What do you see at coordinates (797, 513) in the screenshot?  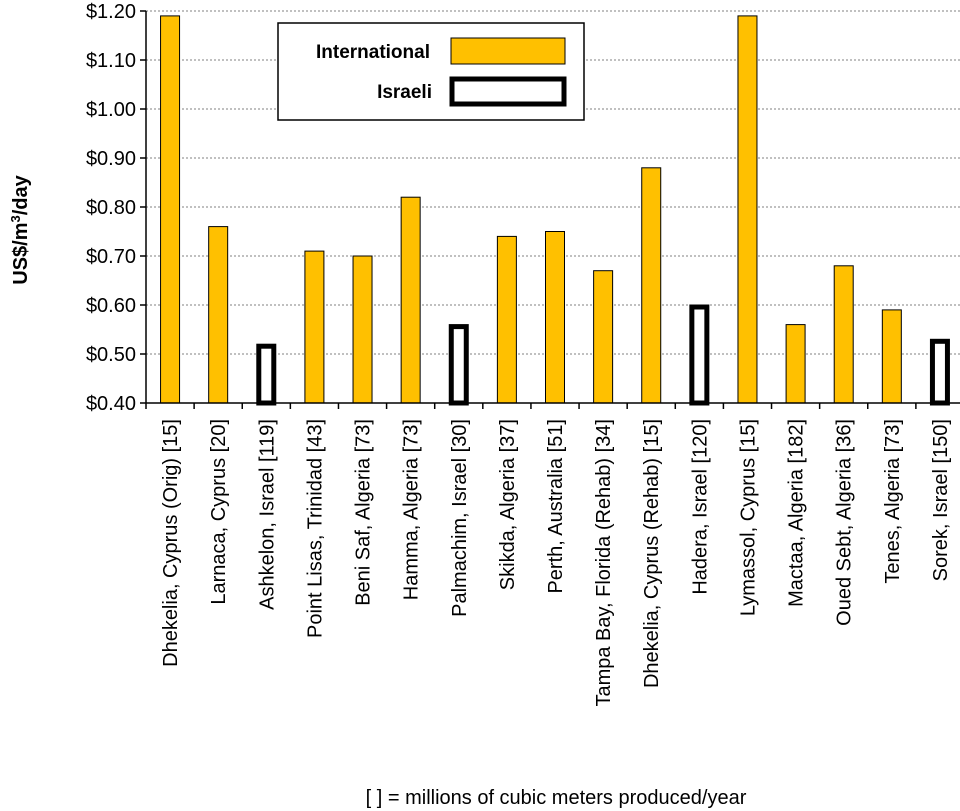 I see `x-tick-label: Mactaa, Algeria [182]` at bounding box center [797, 513].